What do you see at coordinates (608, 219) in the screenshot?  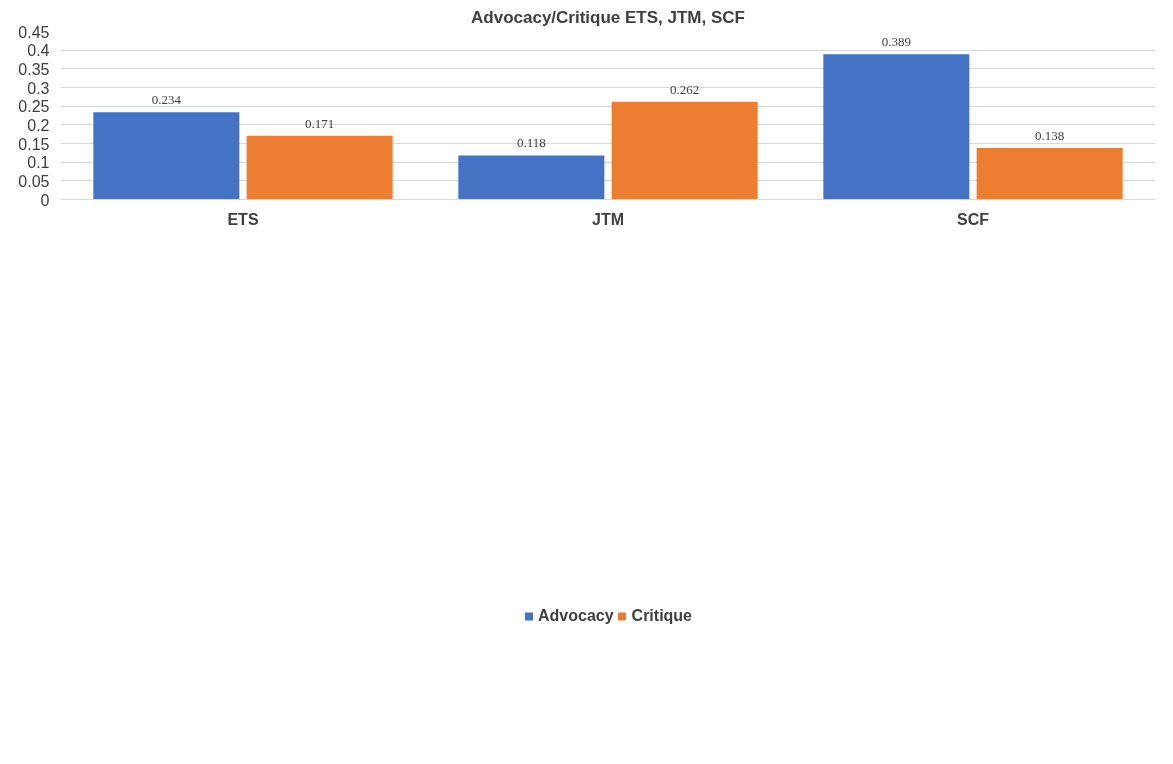 I see `x-tick-label: JTM` at bounding box center [608, 219].